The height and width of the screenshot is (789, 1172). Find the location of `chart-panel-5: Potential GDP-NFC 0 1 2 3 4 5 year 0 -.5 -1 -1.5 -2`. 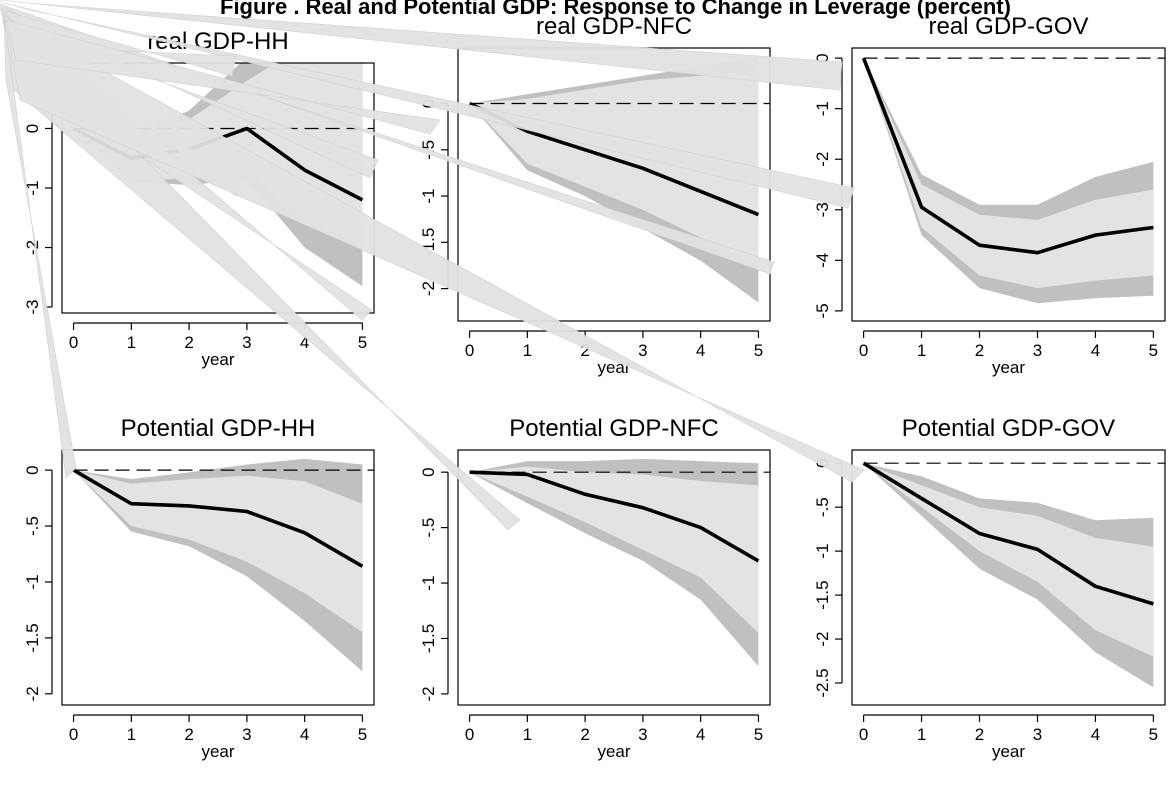

chart-panel-5: Potential GDP-NFC 0 1 2 3 4 5 year 0 -.5 -1 -1.5 -2 is located at coordinates (595, 588).